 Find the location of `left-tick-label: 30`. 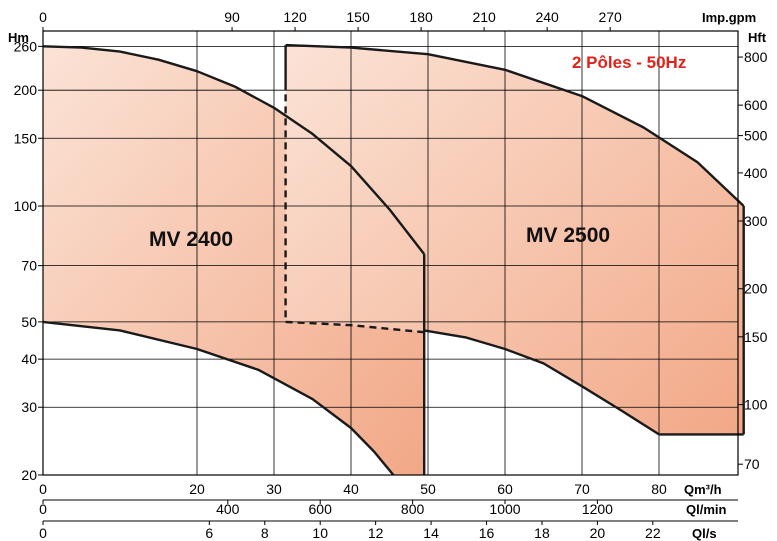

left-tick-label: 30 is located at coordinates (29, 407).